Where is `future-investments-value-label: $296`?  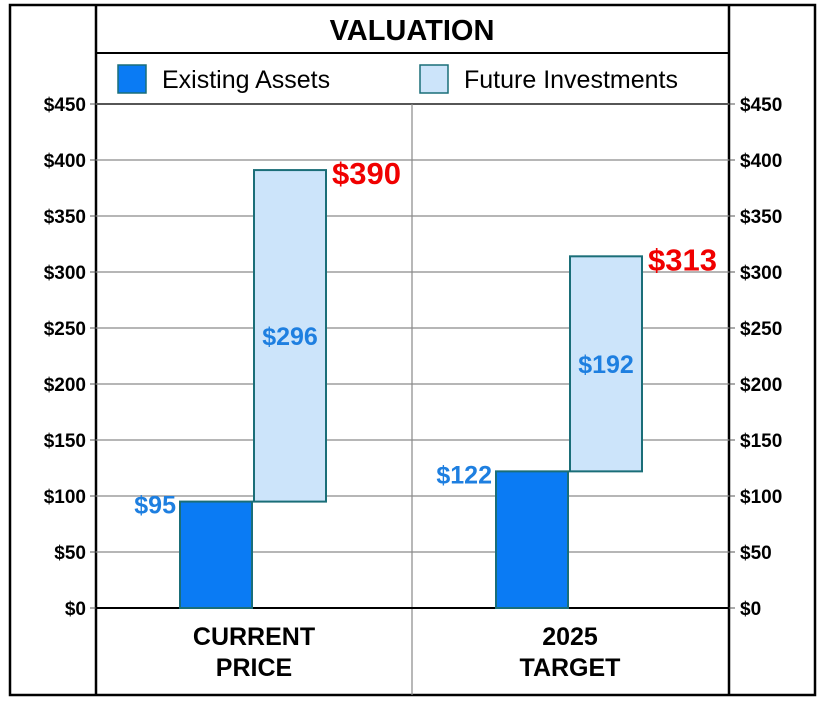
future-investments-value-label: $296 is located at coordinates (290, 337).